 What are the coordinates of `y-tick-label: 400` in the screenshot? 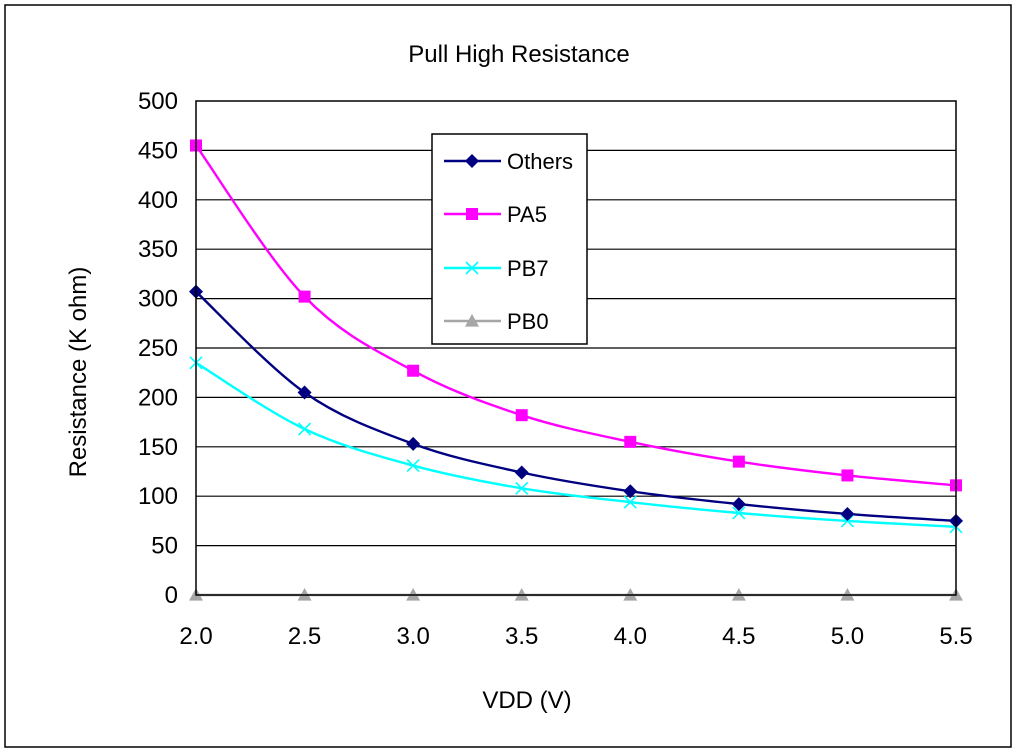 It's located at (158, 200).